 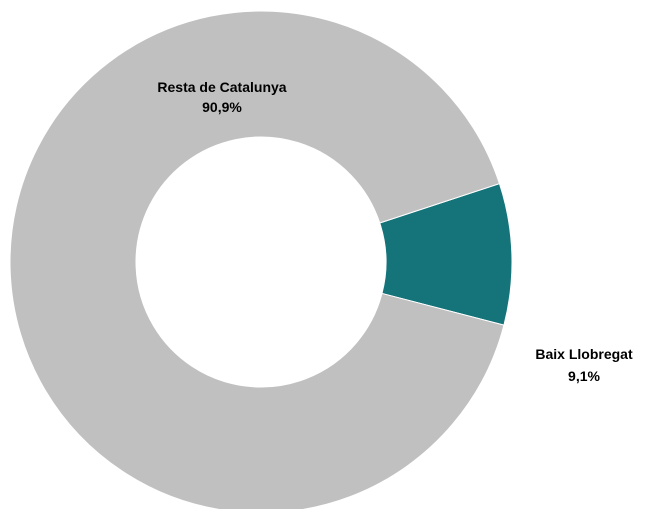 What do you see at coordinates (584, 354) in the screenshot?
I see `slice-label-baix-llobregat-name: Baix Llobregat` at bounding box center [584, 354].